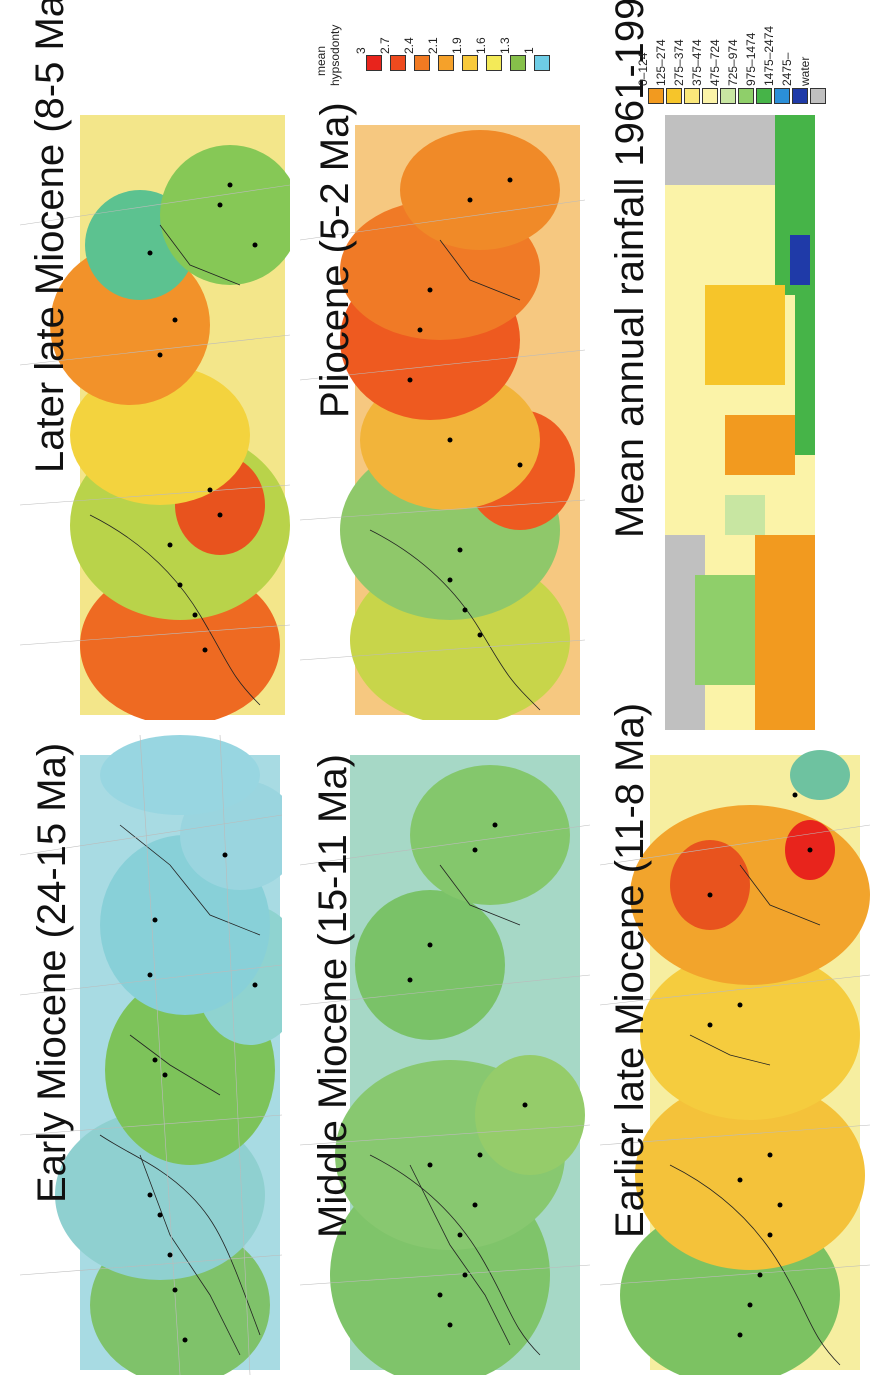 This screenshot has height=1382, width=877. I want to click on panel-title-early-miocene: Early Miocene (24-15 Ma), so click(52, 972).